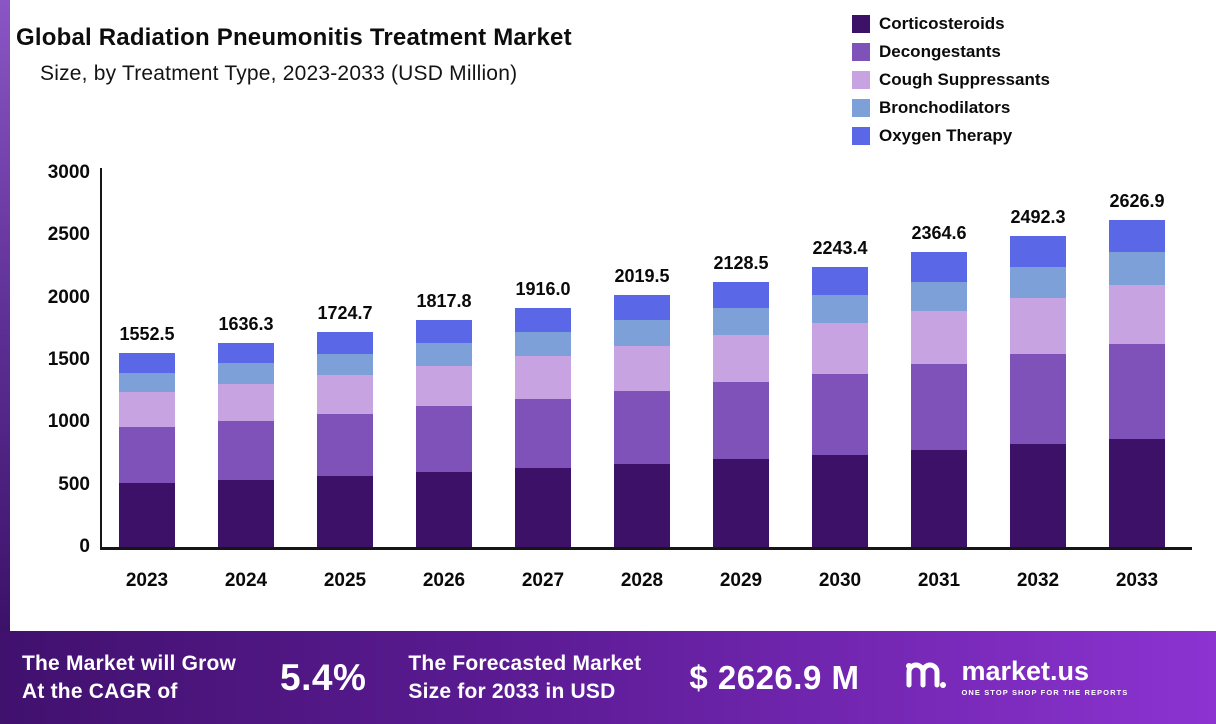  I want to click on legend-item-decongestants: Decongestants, so click(951, 52).